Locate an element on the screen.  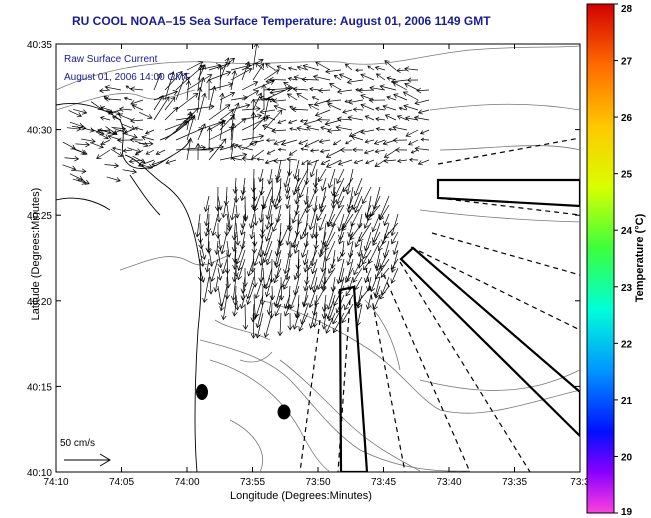
colorbar-tick-label: 22 is located at coordinates (627, 344).